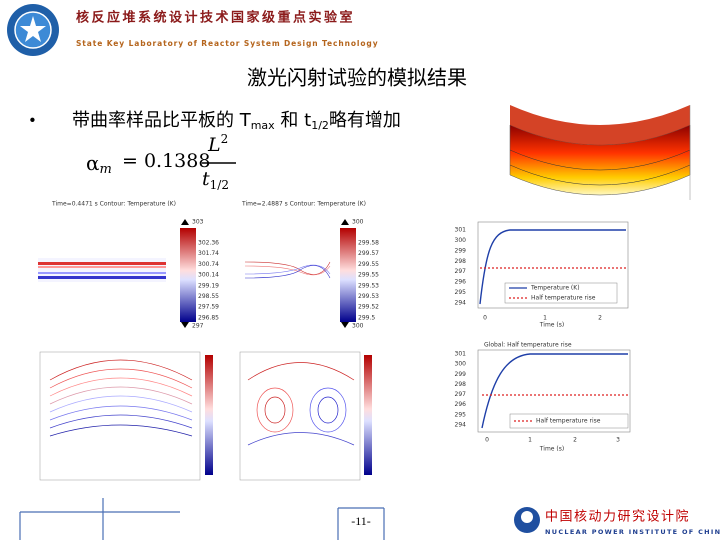 The image size is (720, 540). Describe the element at coordinates (358, 326) in the screenshot. I see `colorbar-min: 300` at that location.